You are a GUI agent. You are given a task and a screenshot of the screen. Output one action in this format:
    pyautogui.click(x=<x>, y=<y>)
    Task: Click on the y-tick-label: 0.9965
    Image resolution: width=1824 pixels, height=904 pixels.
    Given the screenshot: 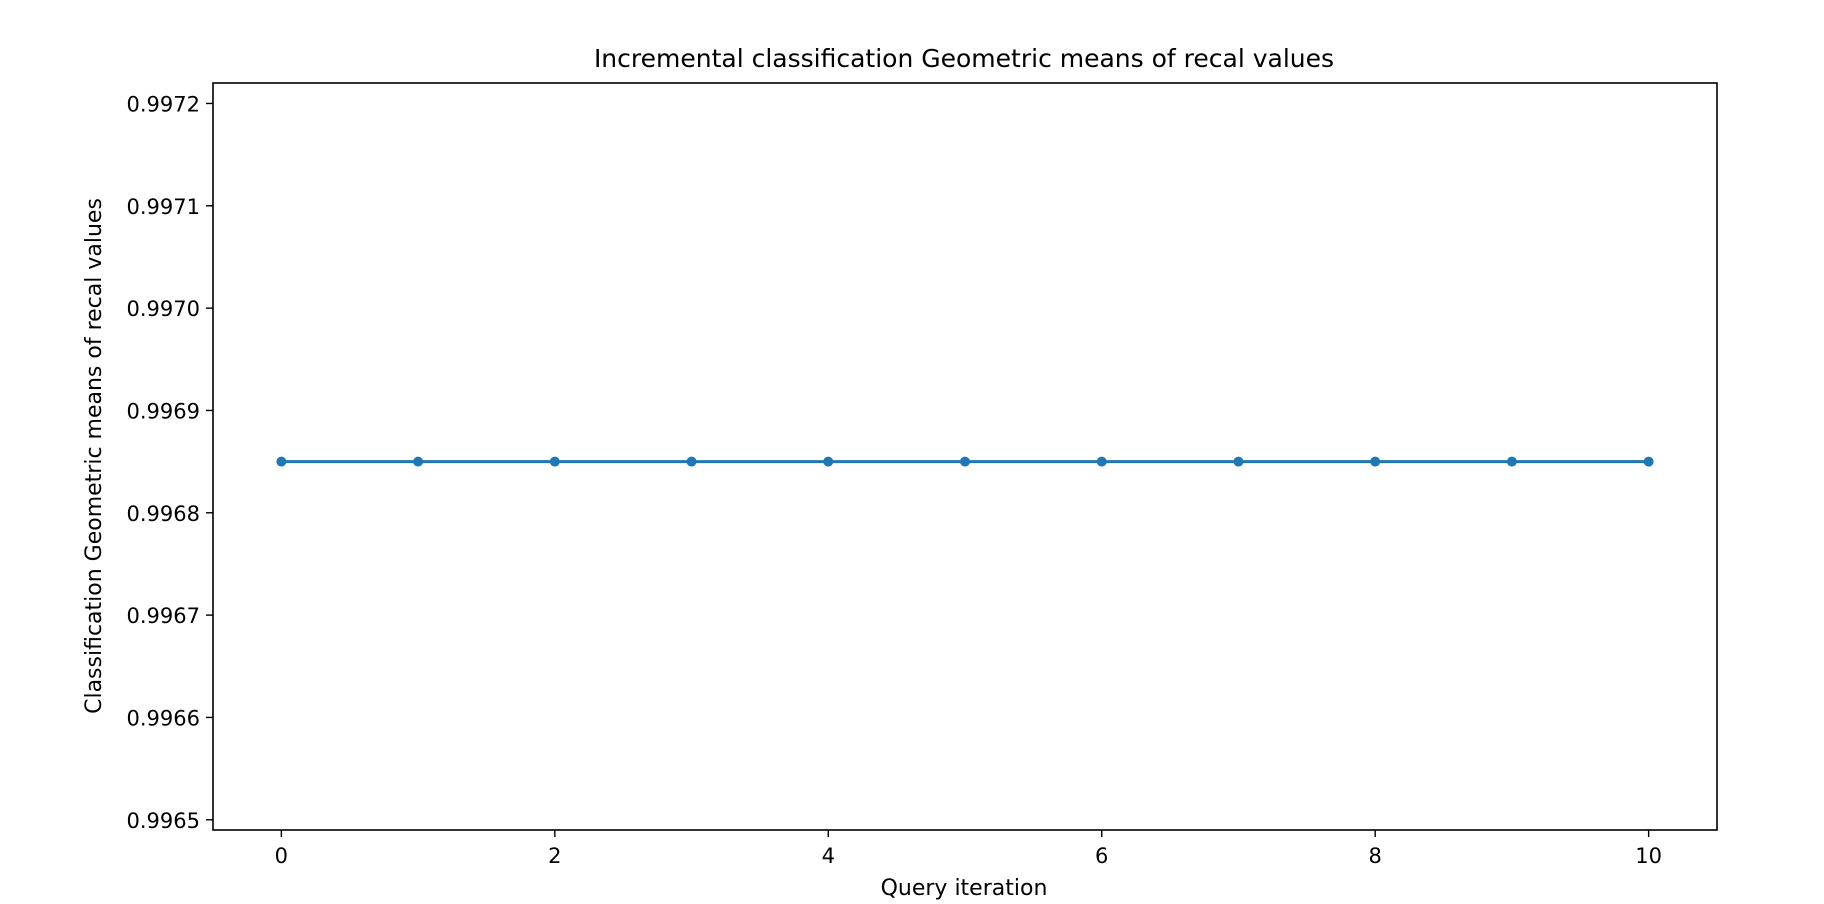 What is the action you would take?
    pyautogui.click(x=163, y=821)
    